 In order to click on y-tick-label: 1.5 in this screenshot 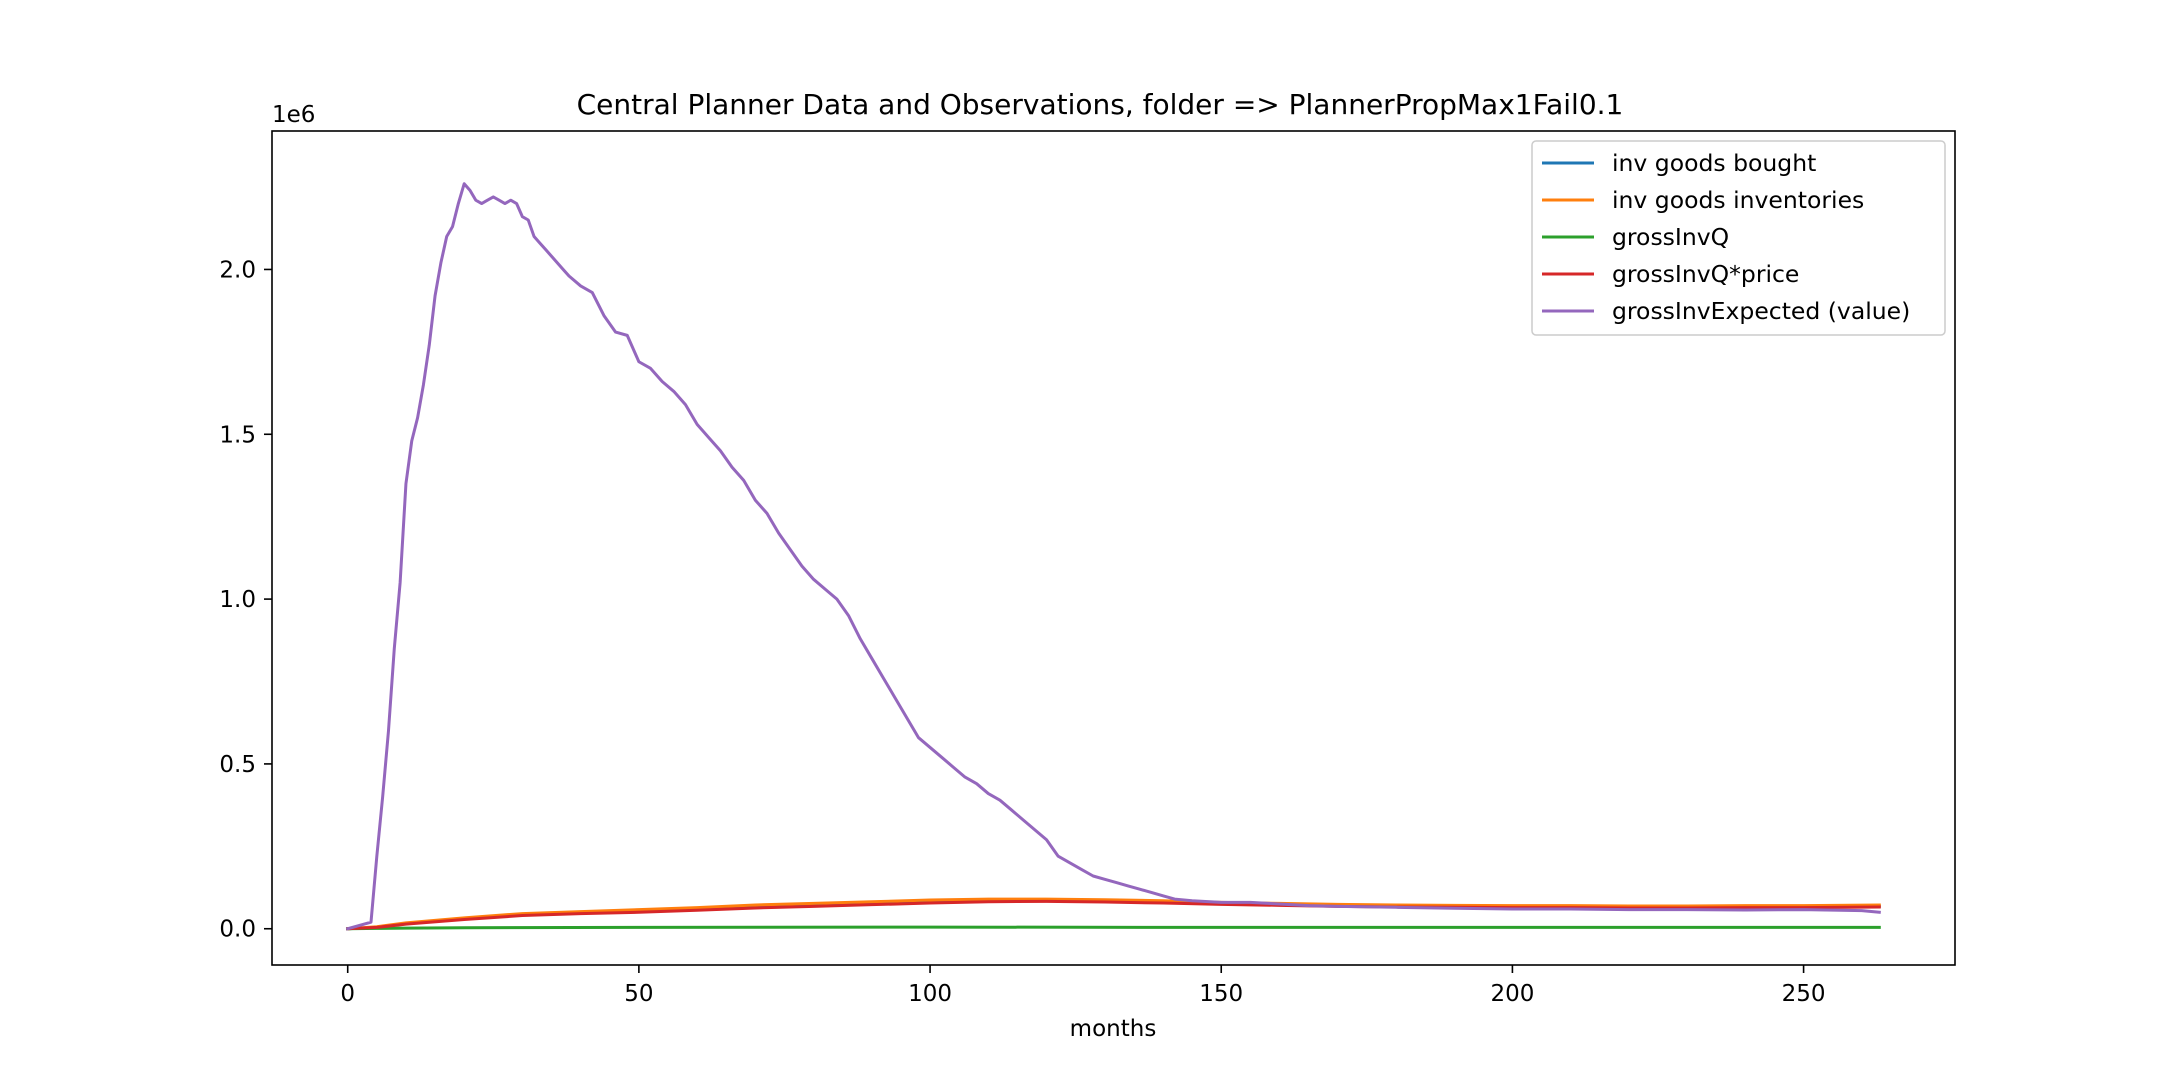, I will do `click(237, 435)`.